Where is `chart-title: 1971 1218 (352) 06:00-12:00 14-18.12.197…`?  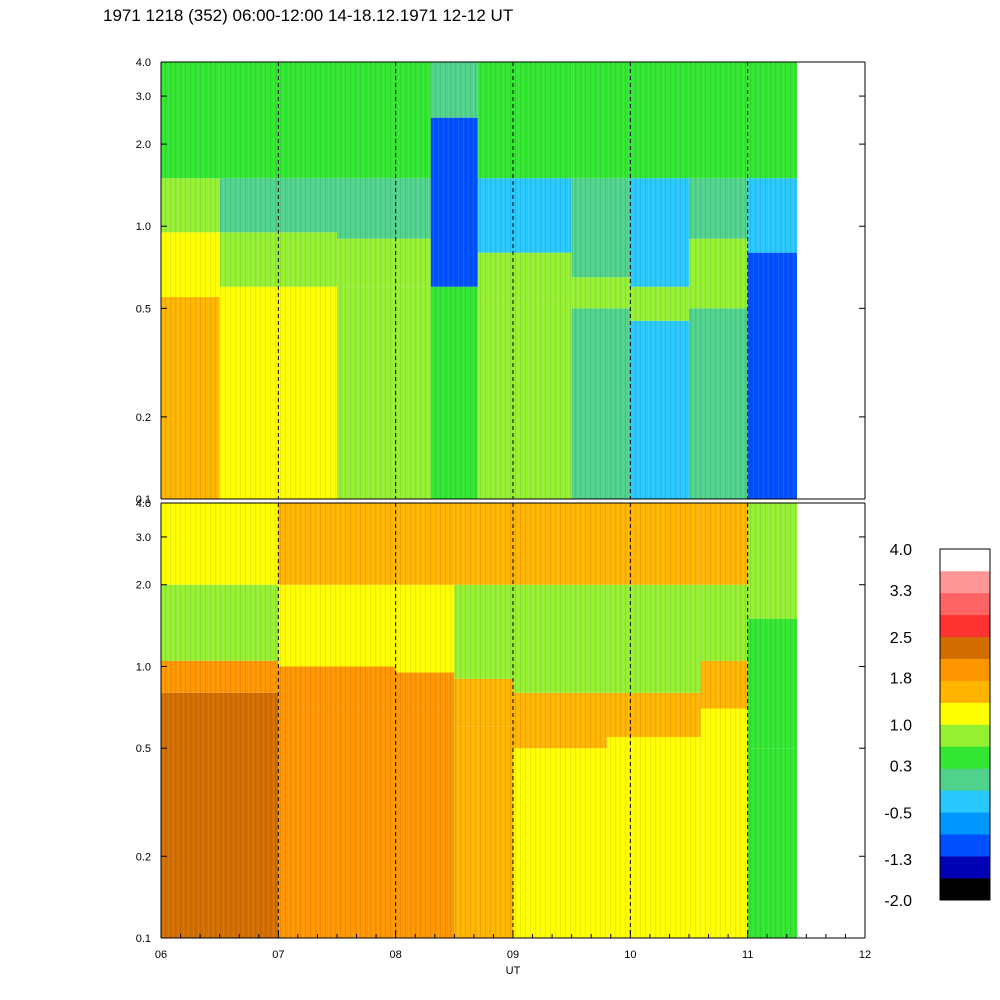 chart-title: 1971 1218 (352) 06:00-12:00 14-18.12.197… is located at coordinates (308, 15).